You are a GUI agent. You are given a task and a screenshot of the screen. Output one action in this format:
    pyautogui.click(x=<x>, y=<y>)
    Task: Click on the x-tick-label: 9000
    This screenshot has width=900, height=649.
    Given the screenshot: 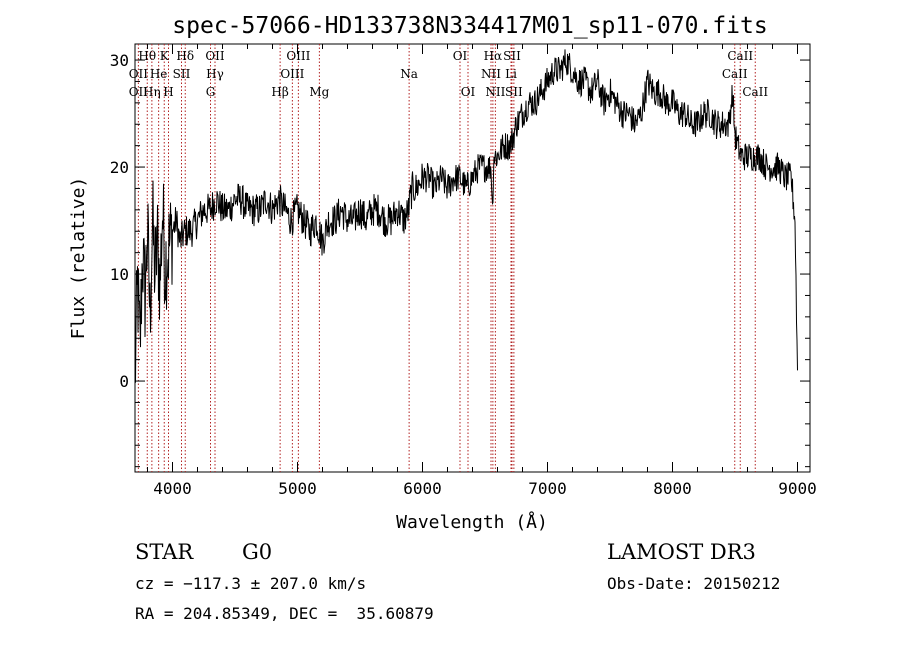 What is the action you would take?
    pyautogui.click(x=797, y=488)
    